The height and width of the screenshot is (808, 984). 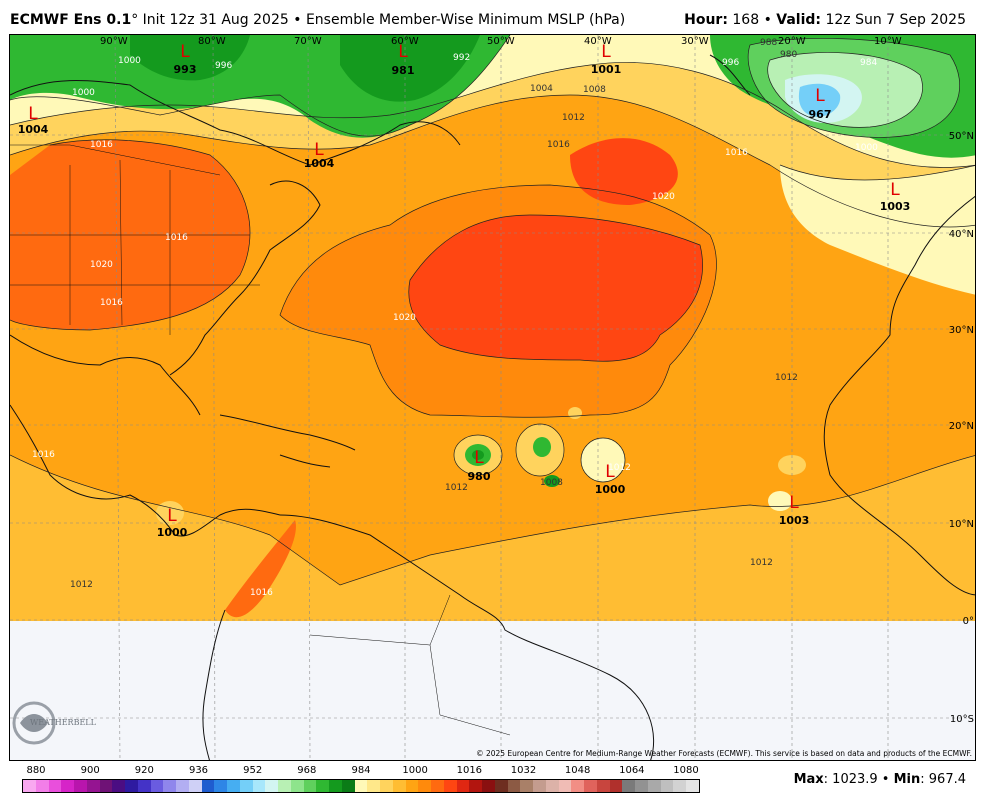 What do you see at coordinates (415, 770) in the screenshot?
I see `colorbar-label: 1000` at bounding box center [415, 770].